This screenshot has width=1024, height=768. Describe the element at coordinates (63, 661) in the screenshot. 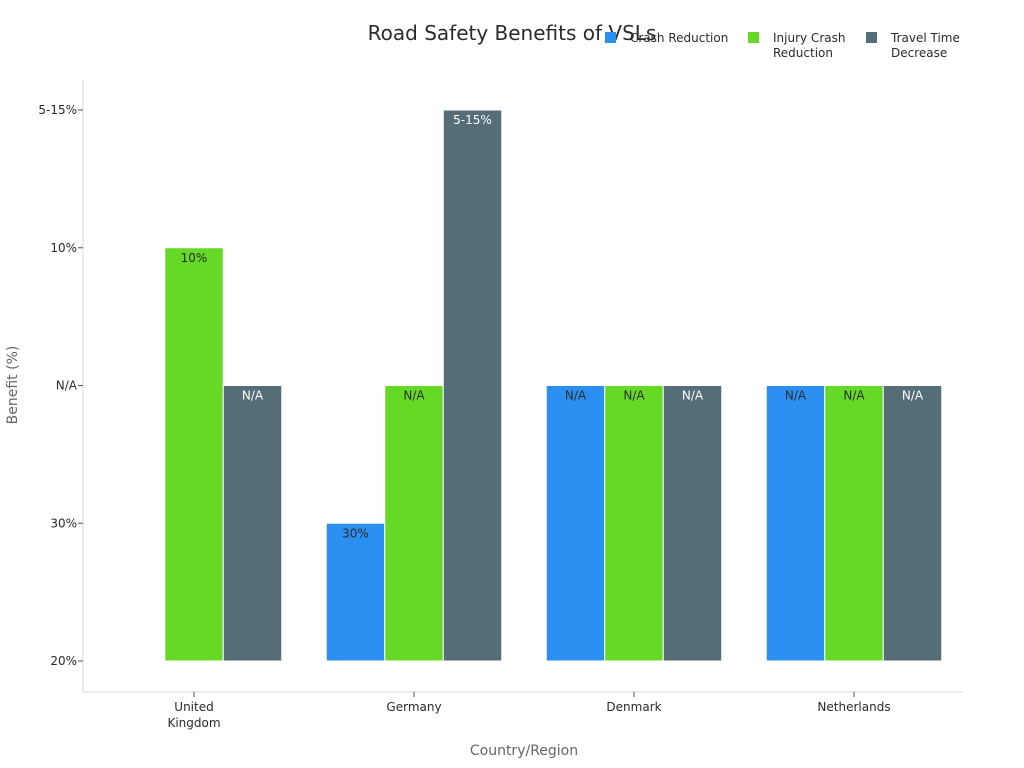

I see `y-tick-label: 20%` at that location.